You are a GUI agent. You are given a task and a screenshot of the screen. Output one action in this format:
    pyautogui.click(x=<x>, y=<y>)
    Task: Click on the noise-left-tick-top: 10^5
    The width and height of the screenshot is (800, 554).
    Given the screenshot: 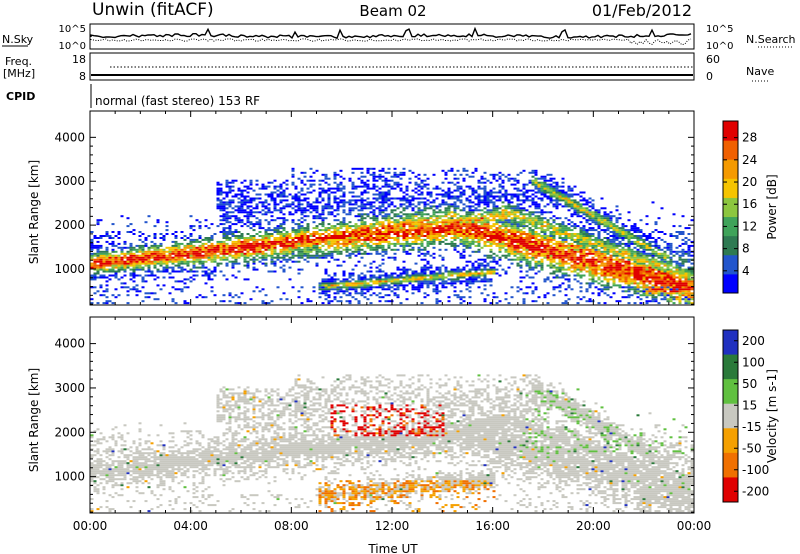 What is the action you would take?
    pyautogui.click(x=72, y=29)
    